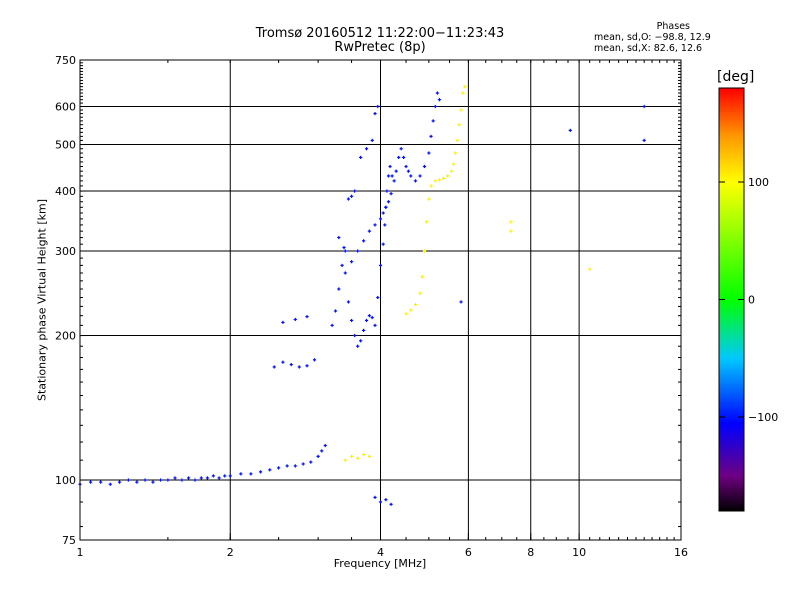 The height and width of the screenshot is (600, 800). Describe the element at coordinates (65, 251) in the screenshot. I see `y-tick-label: 300` at that location.